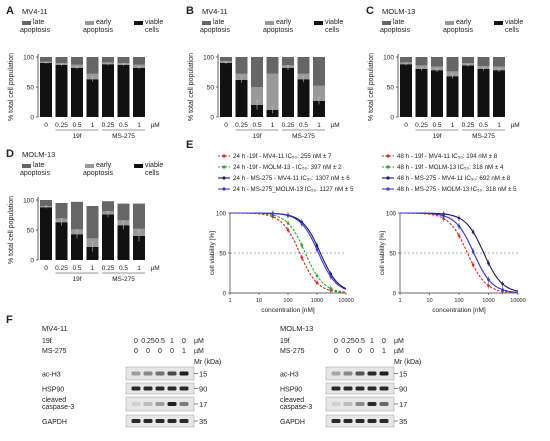  What do you see at coordinates (395, 30) in the screenshot?
I see `legend-label: apoptosis` at bounding box center [395, 30].